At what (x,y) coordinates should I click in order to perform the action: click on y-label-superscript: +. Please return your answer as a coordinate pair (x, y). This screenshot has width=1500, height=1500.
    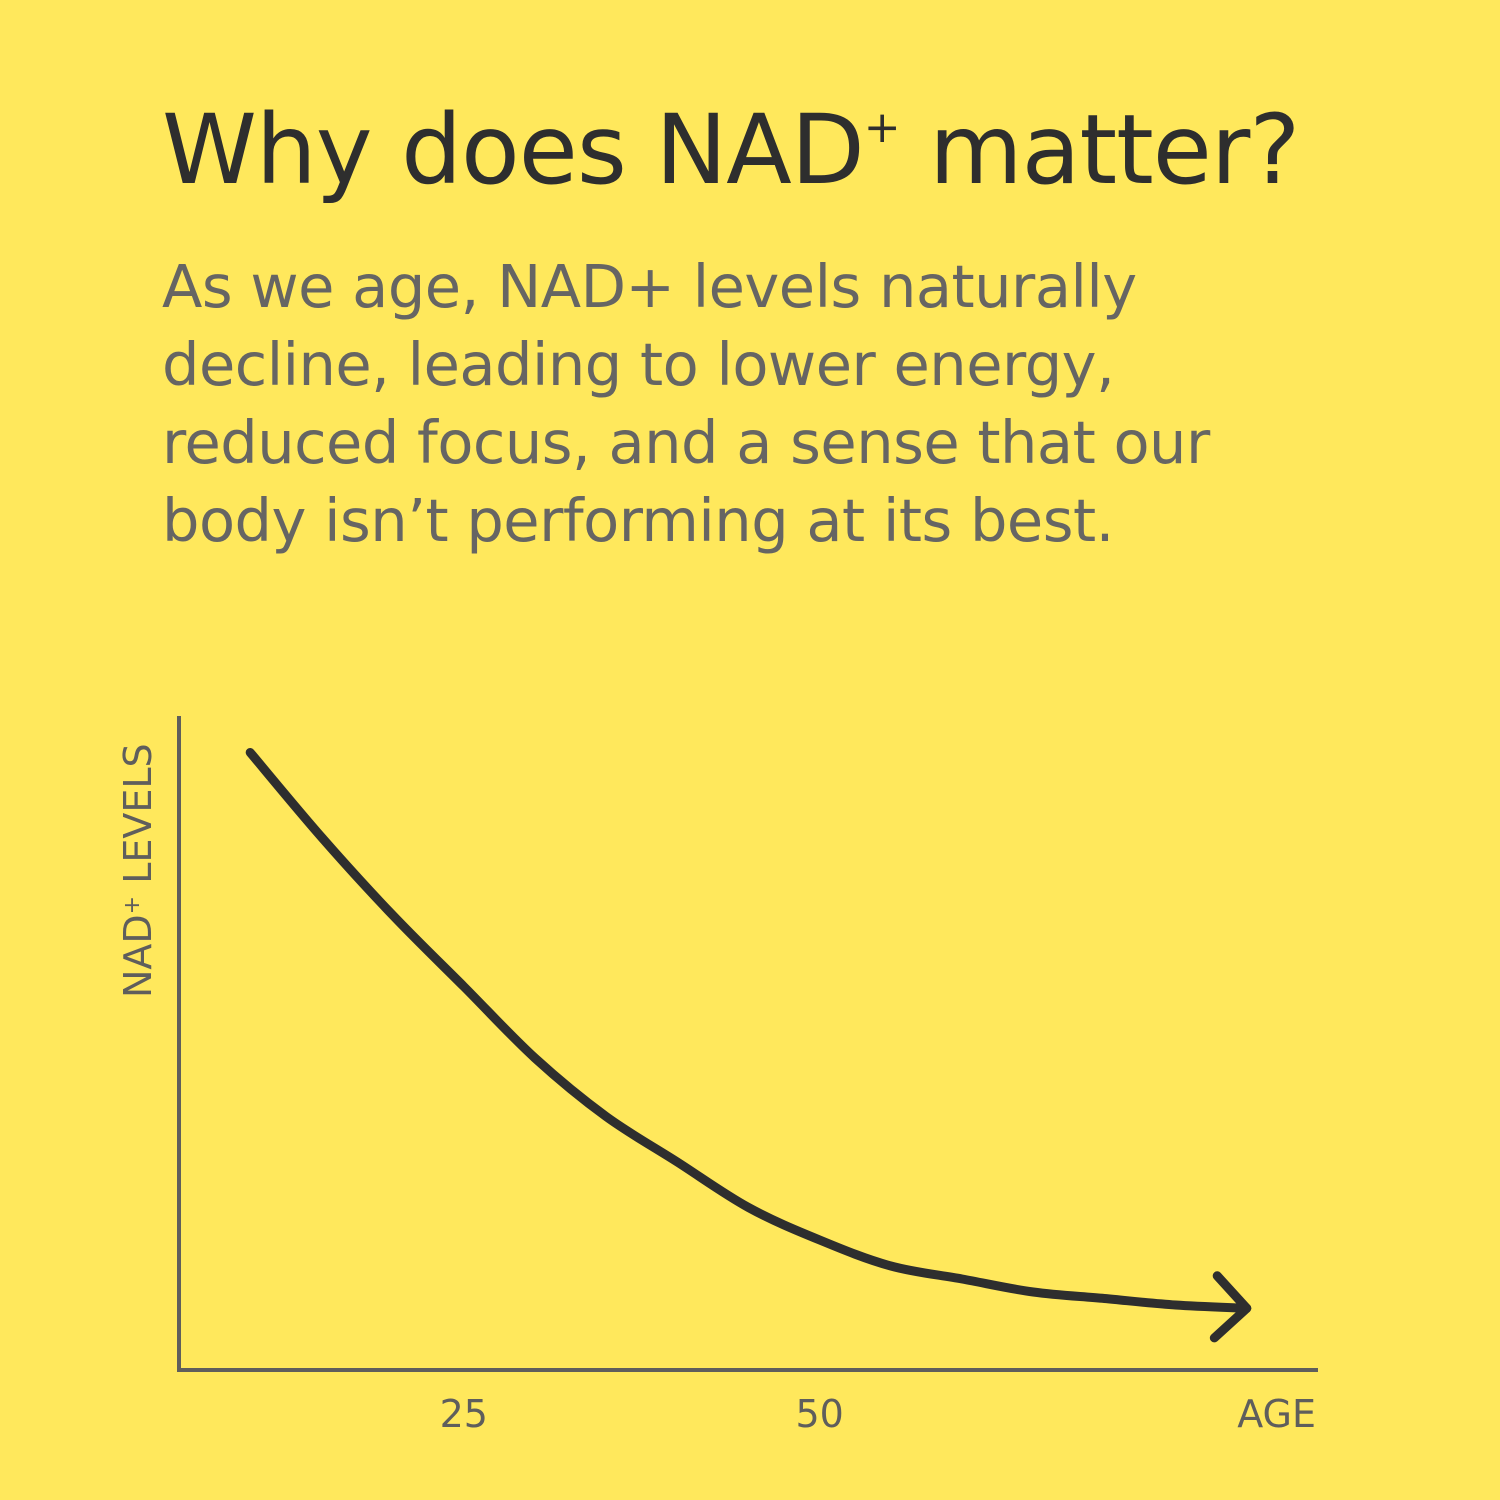
    Looking at the image, I should click on (132, 905).